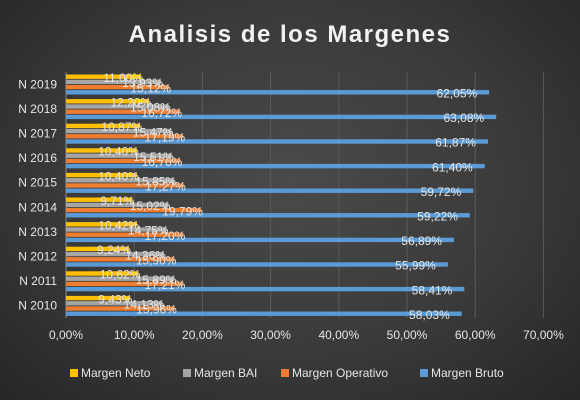 The height and width of the screenshot is (400, 580). I want to click on data-label: 9,24%, so click(114, 250).